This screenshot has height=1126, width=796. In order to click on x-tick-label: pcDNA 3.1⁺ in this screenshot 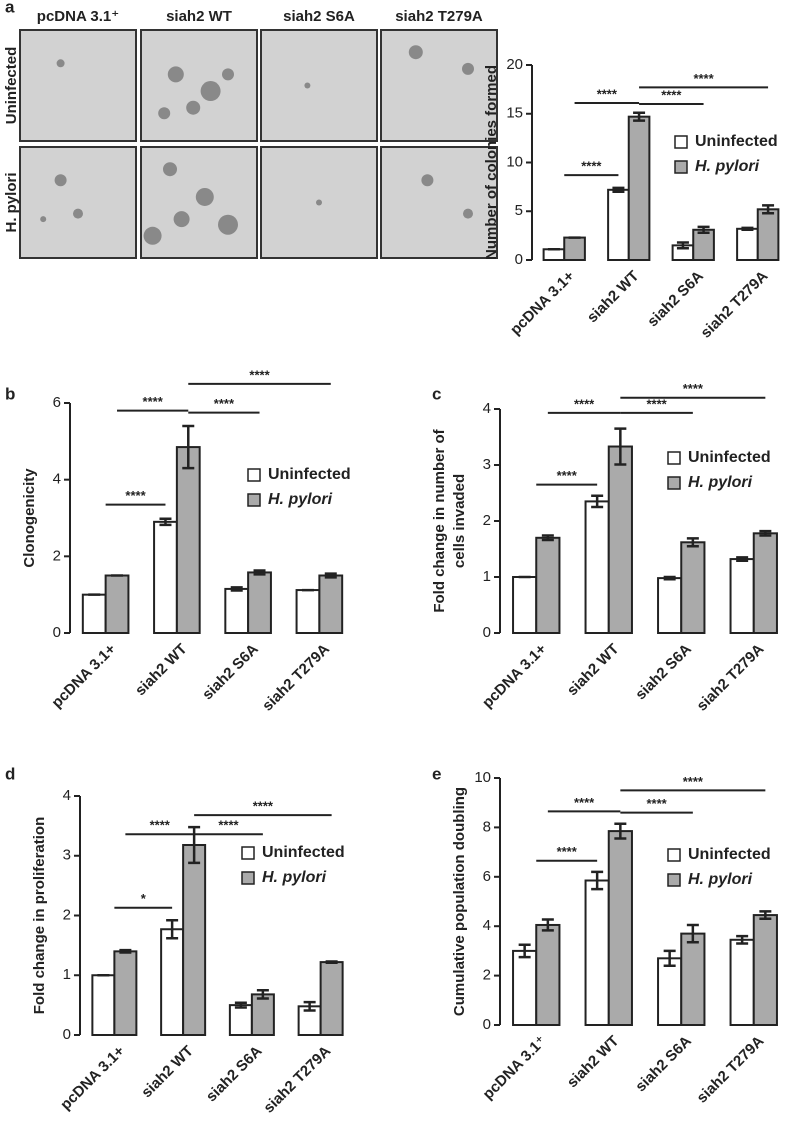, I will do `click(515, 1068)`.